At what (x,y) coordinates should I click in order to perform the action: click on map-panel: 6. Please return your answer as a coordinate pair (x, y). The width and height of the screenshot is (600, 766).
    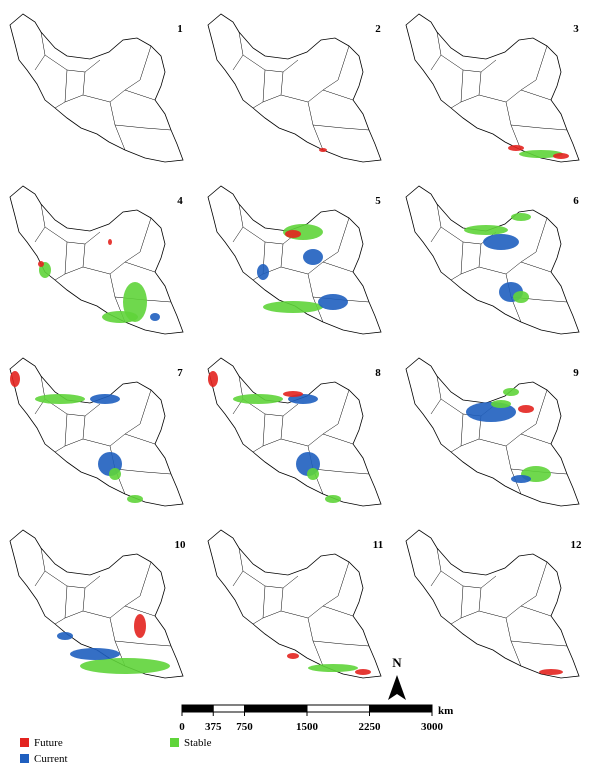
    Looking at the image, I should click on (492, 260).